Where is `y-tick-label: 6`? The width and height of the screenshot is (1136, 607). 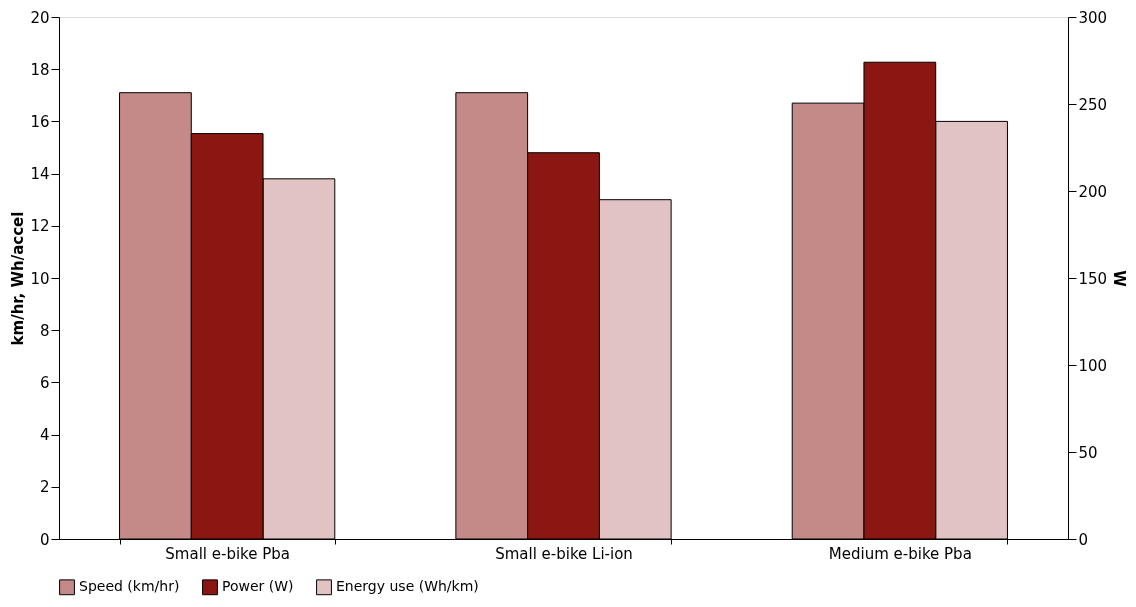
y-tick-label: 6 is located at coordinates (44, 382).